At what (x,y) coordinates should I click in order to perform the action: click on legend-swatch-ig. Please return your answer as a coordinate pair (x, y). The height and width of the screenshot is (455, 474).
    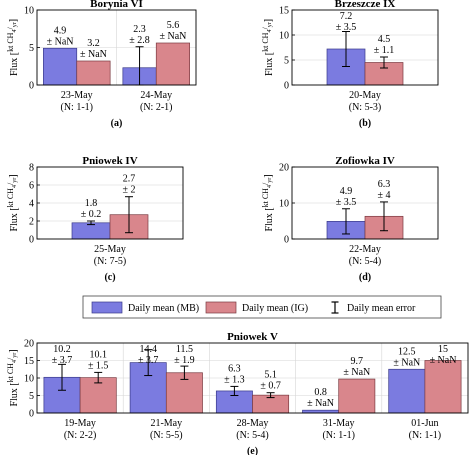
    Looking at the image, I should click on (221, 307).